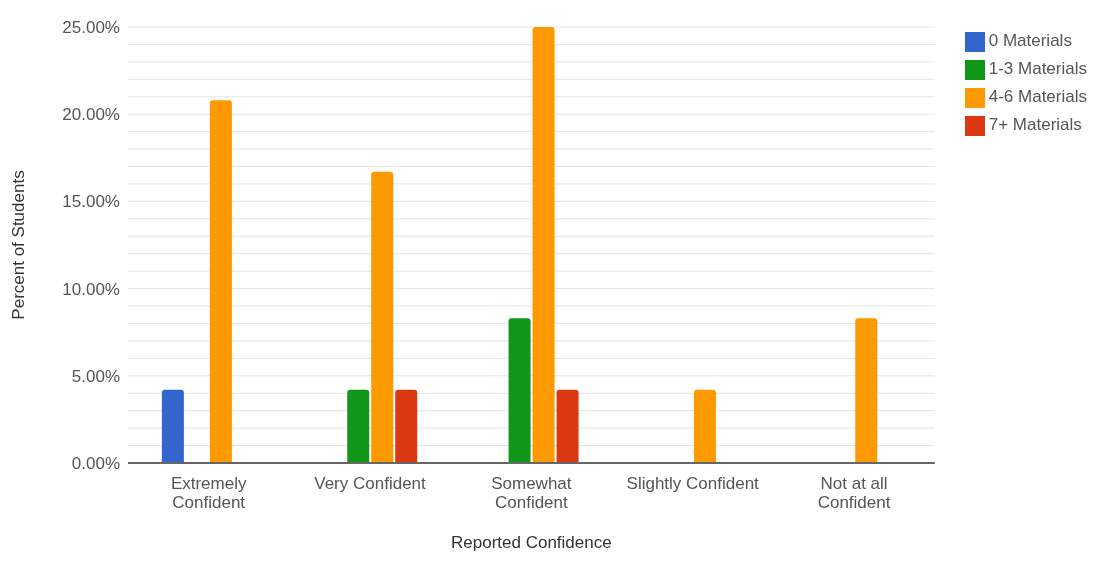 This screenshot has width=1115, height=586. I want to click on x-axis-title: Reported Confidence, so click(531, 542).